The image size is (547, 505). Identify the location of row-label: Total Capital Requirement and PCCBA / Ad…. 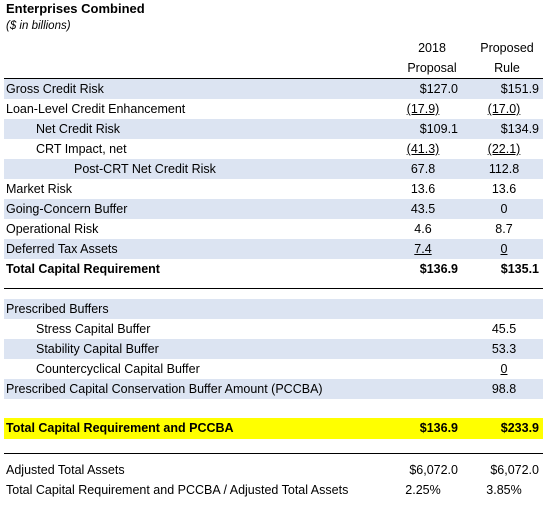
(177, 490).